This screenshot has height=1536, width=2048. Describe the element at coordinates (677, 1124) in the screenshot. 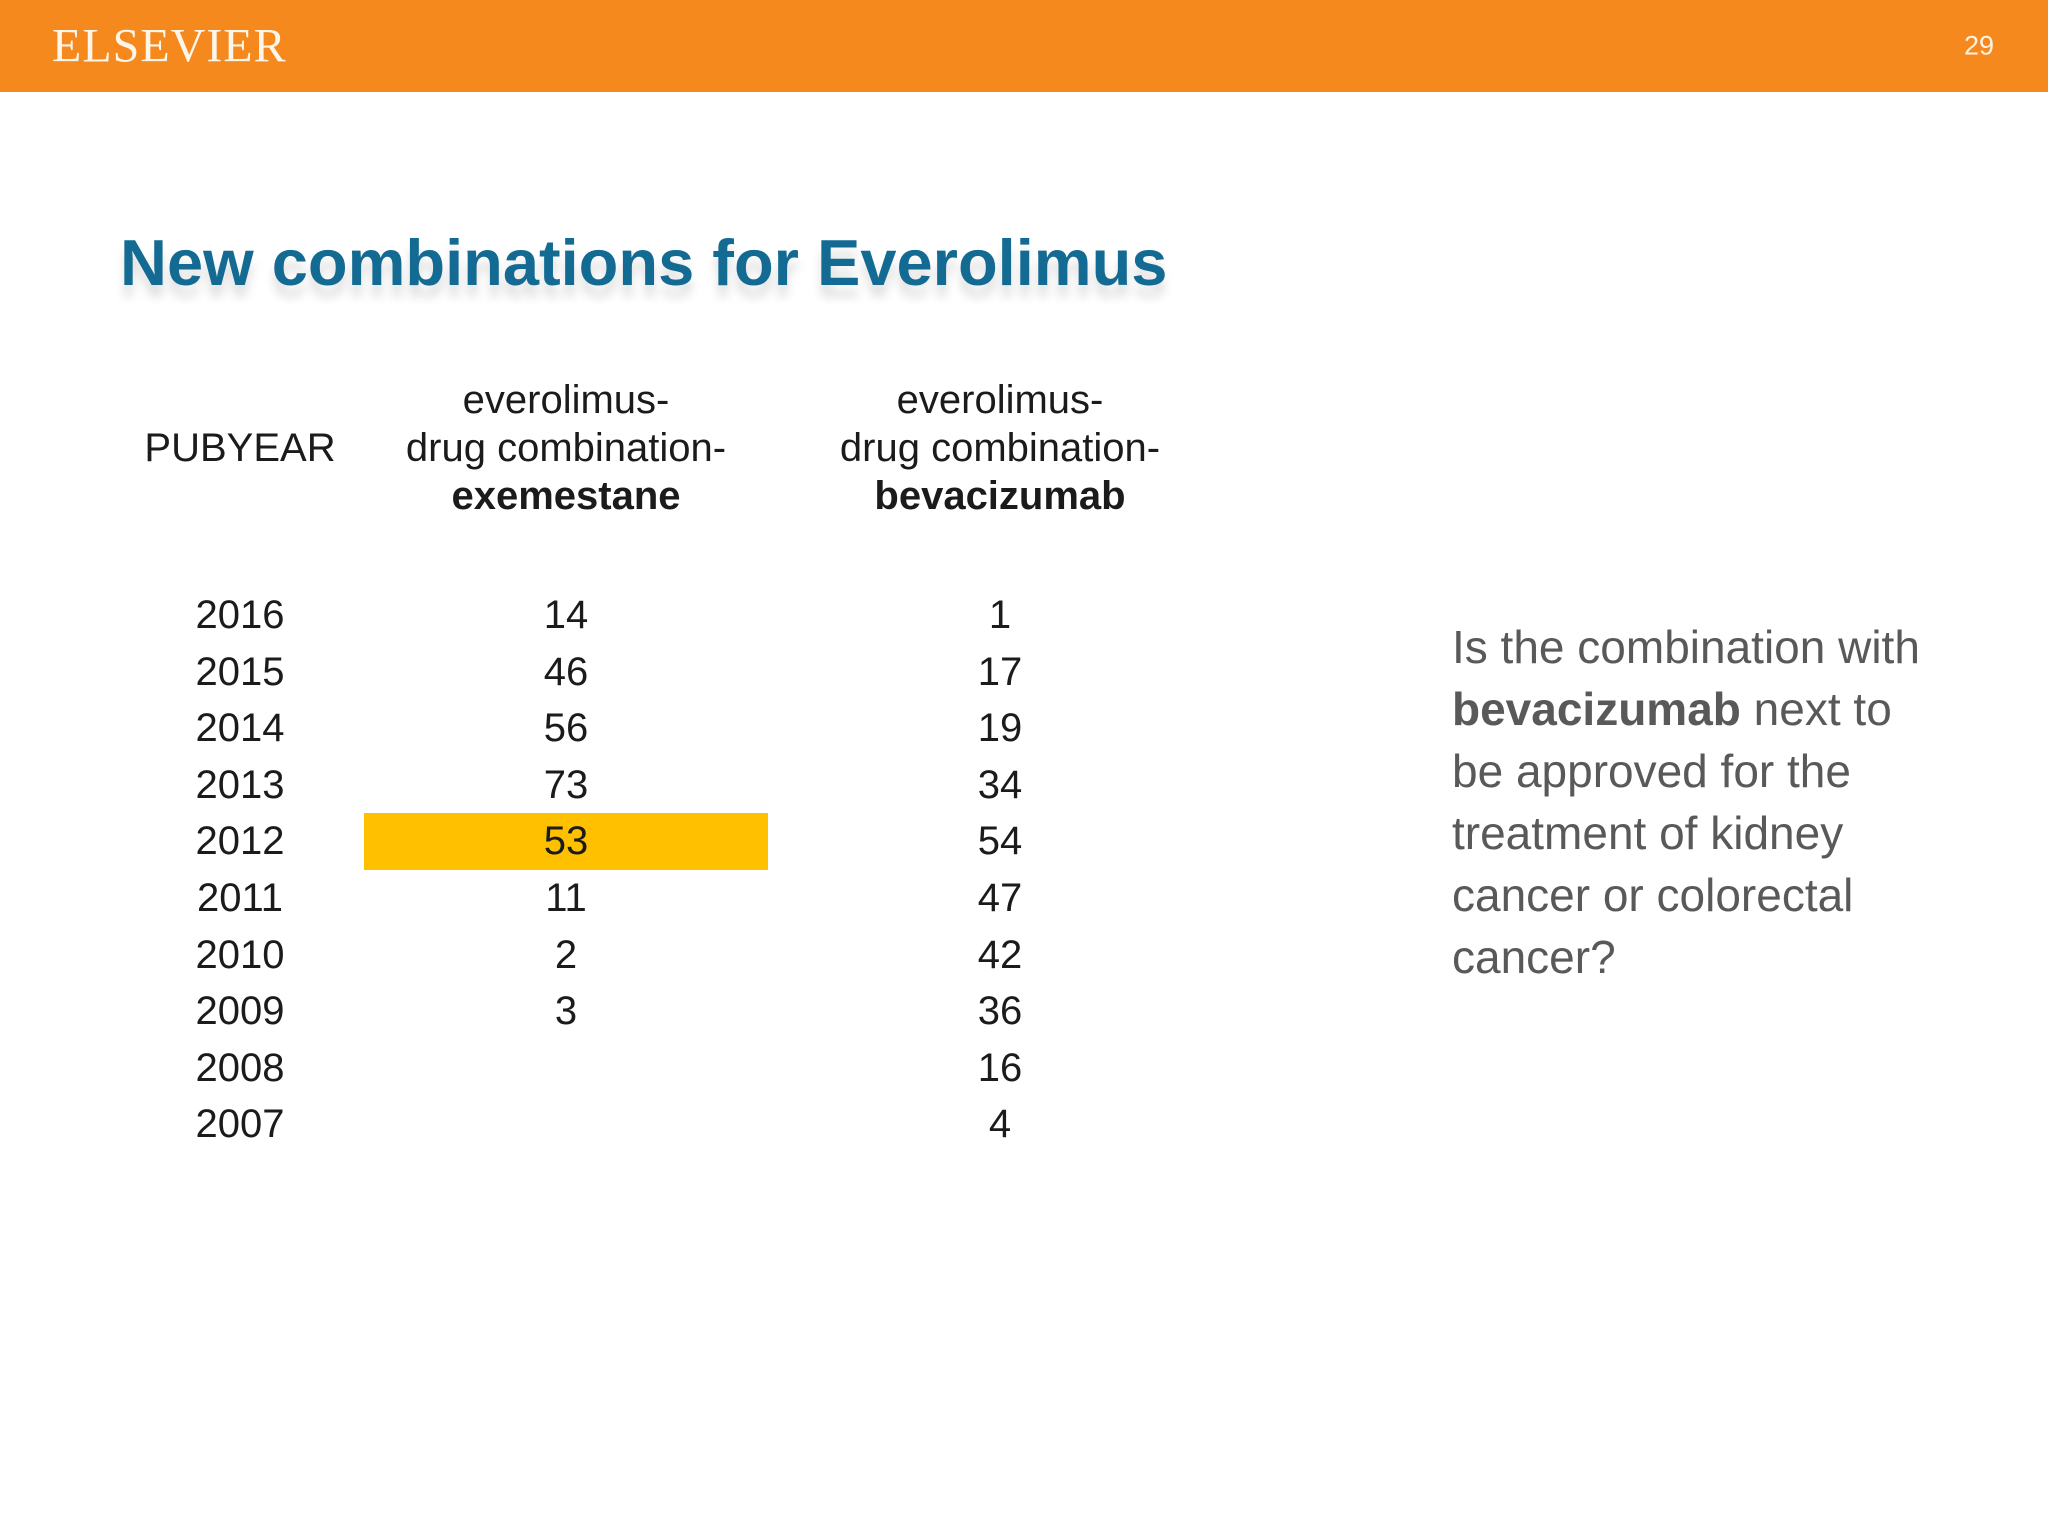

I see `table-row: 2007 4` at that location.